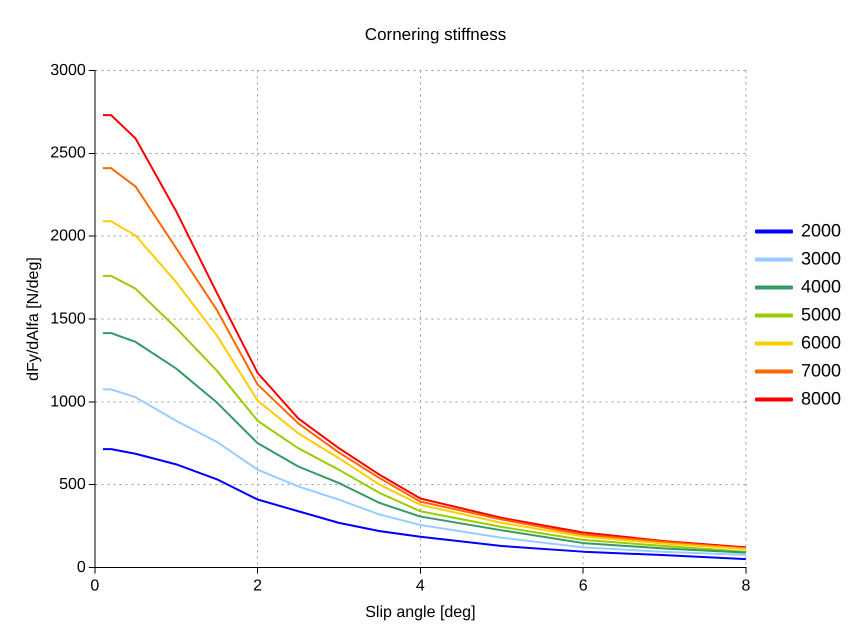 This screenshot has height=636, width=861. I want to click on x-tick-label: 0, so click(95, 586).